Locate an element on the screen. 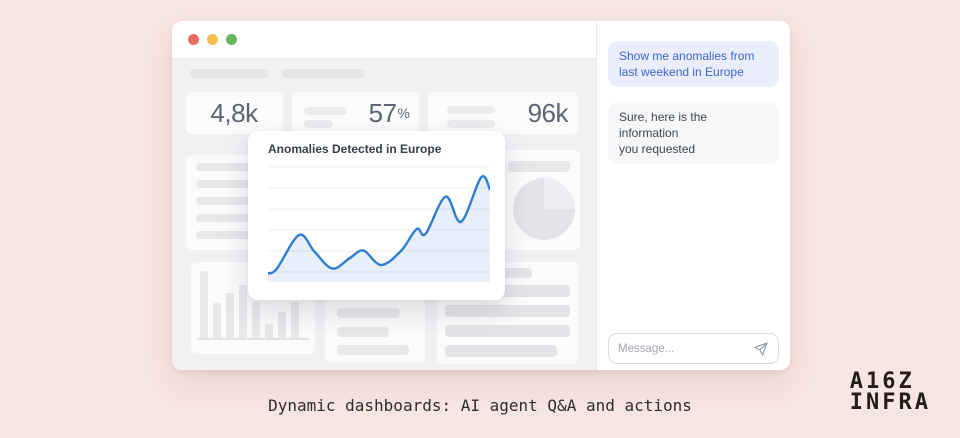  a16z-infra-logo: A16Z INFRA is located at coordinates (890, 392).